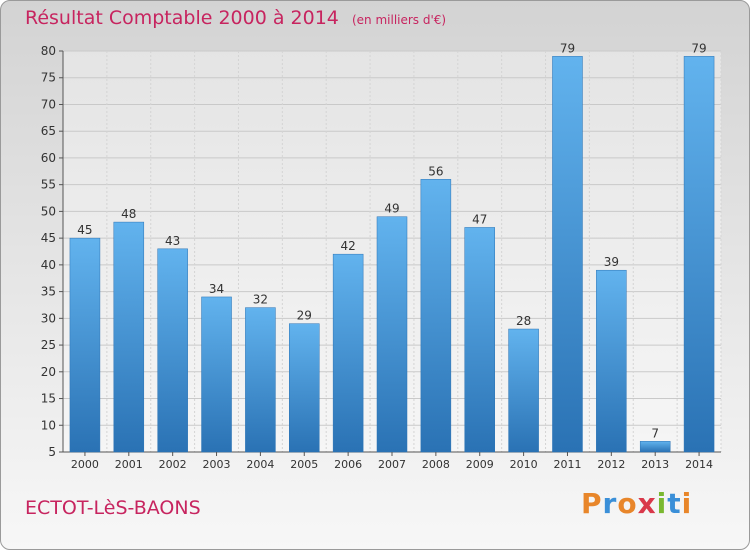 This screenshot has height=550, width=750. I want to click on data-label: 32, so click(260, 300).